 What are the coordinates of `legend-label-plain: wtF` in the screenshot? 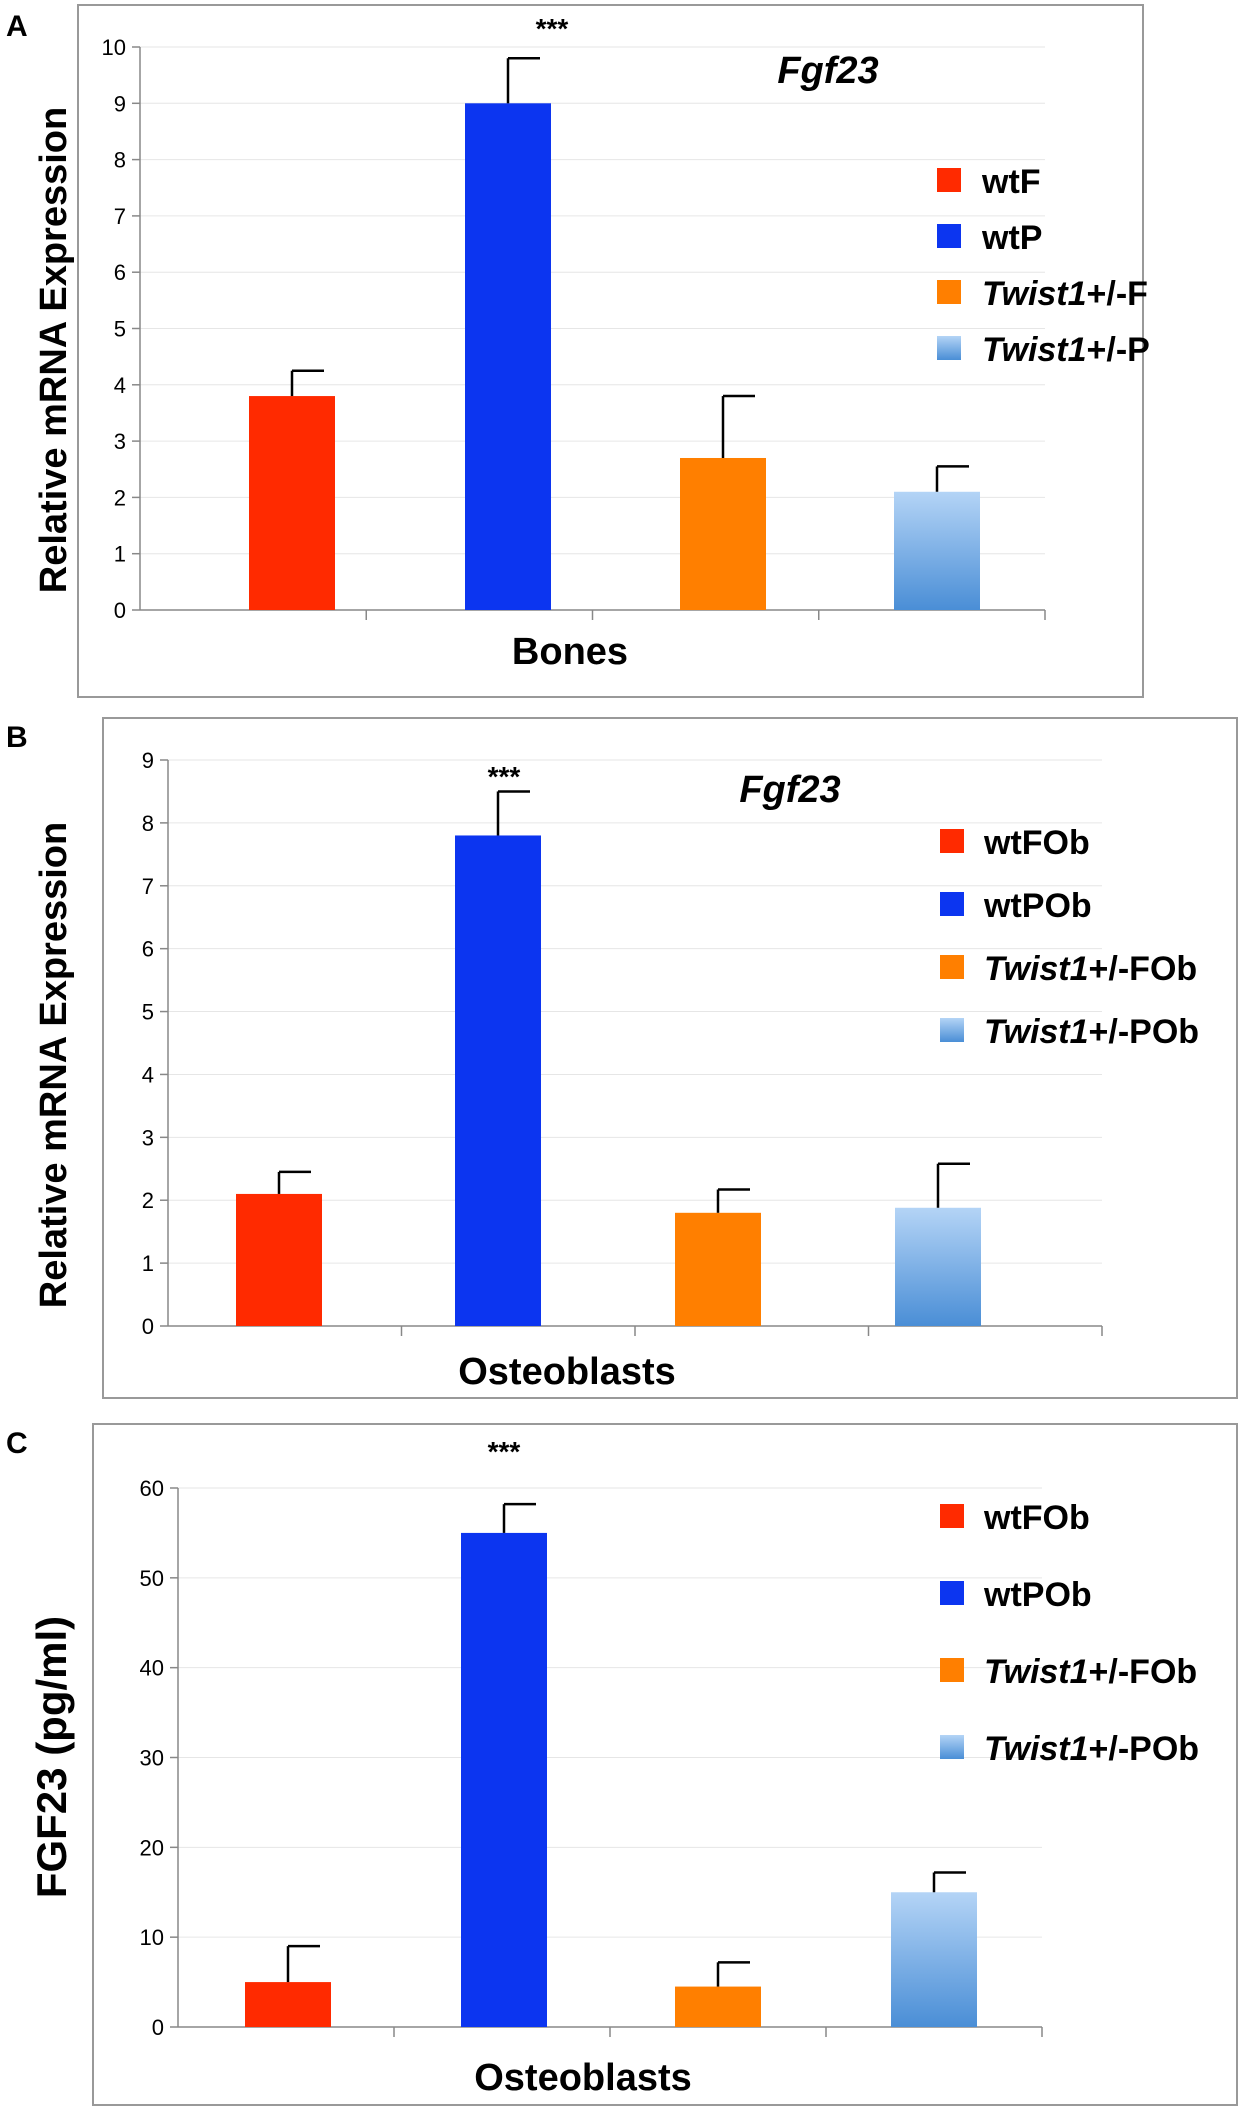 It's located at (1011, 182).